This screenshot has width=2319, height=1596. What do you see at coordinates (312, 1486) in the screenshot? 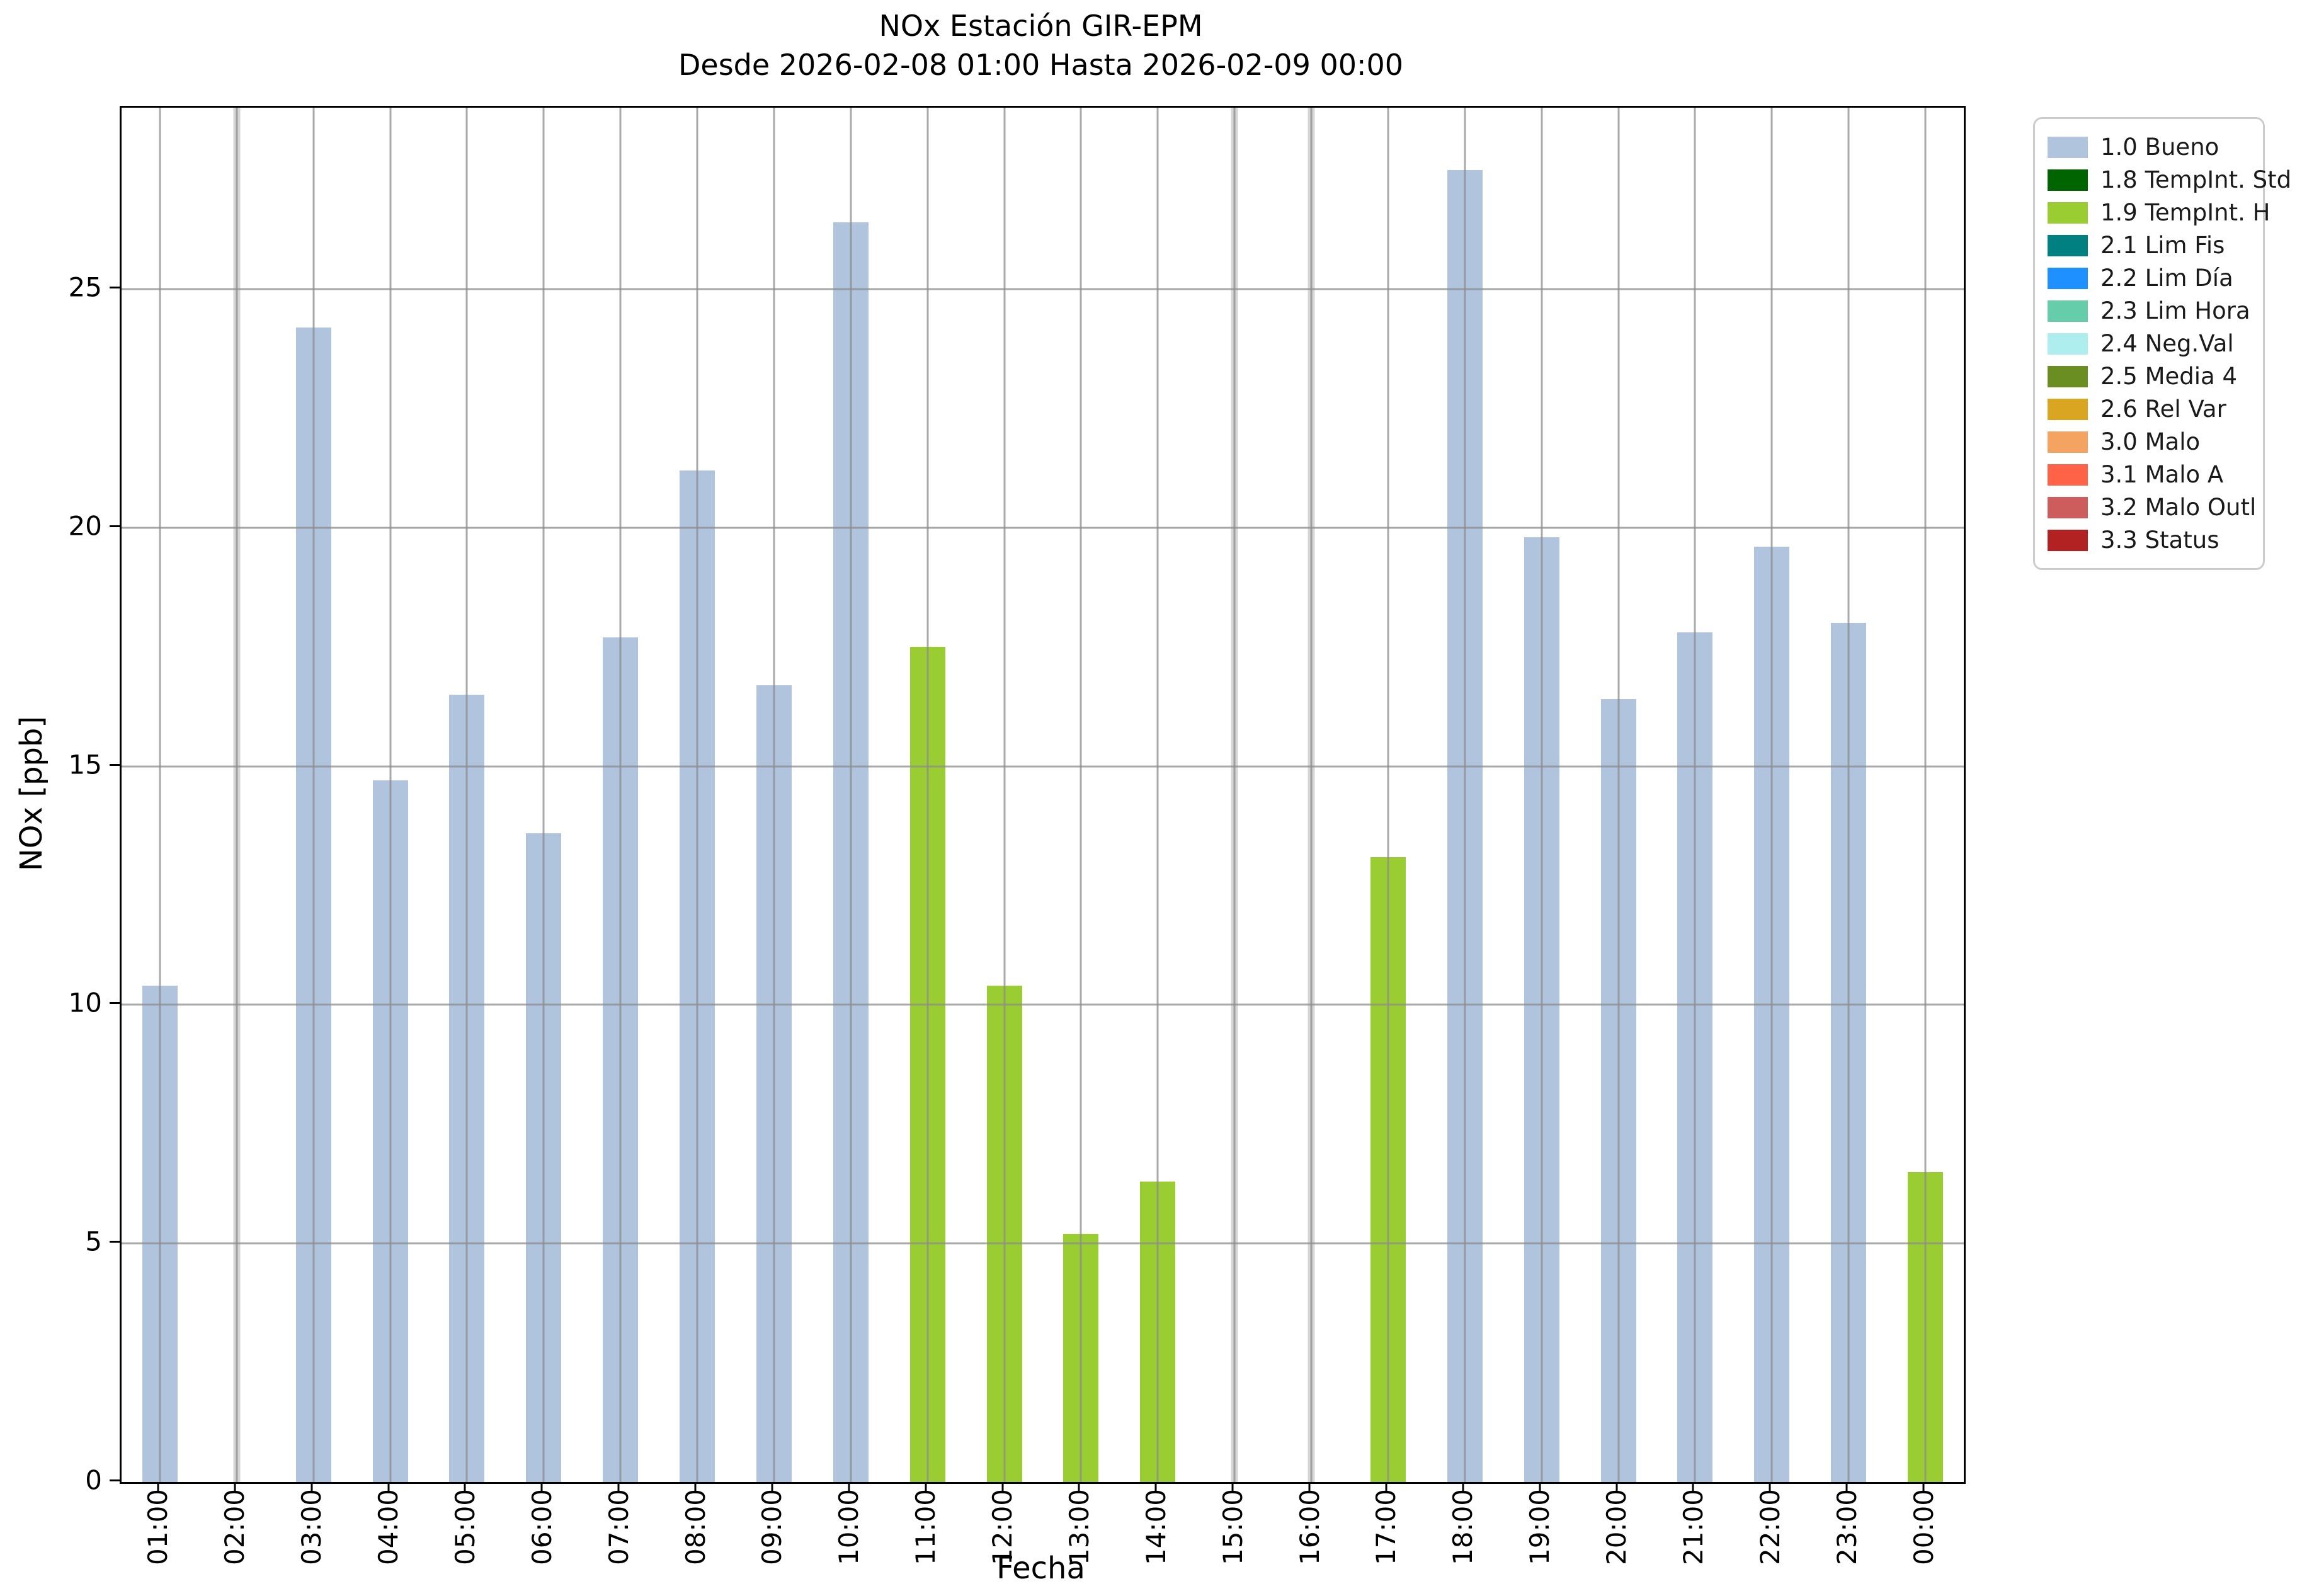
I see `x-tick-03:00` at bounding box center [312, 1486].